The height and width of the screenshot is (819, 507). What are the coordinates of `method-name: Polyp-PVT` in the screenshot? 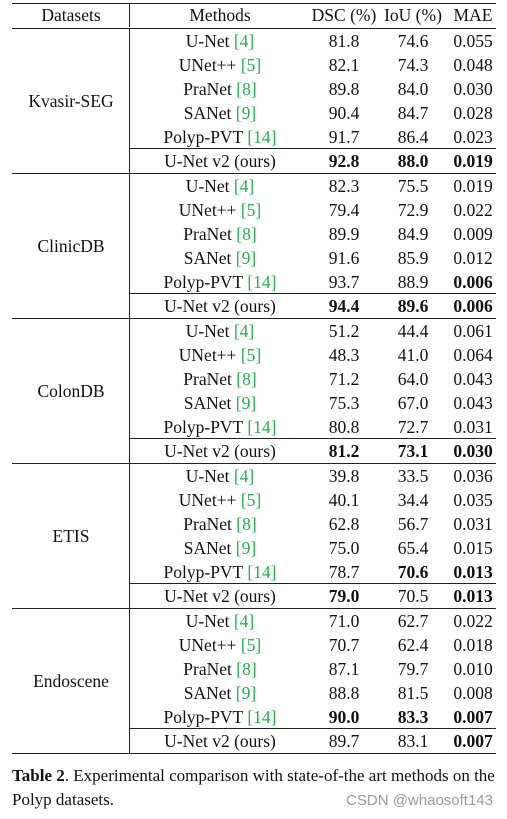 It's located at (203, 427).